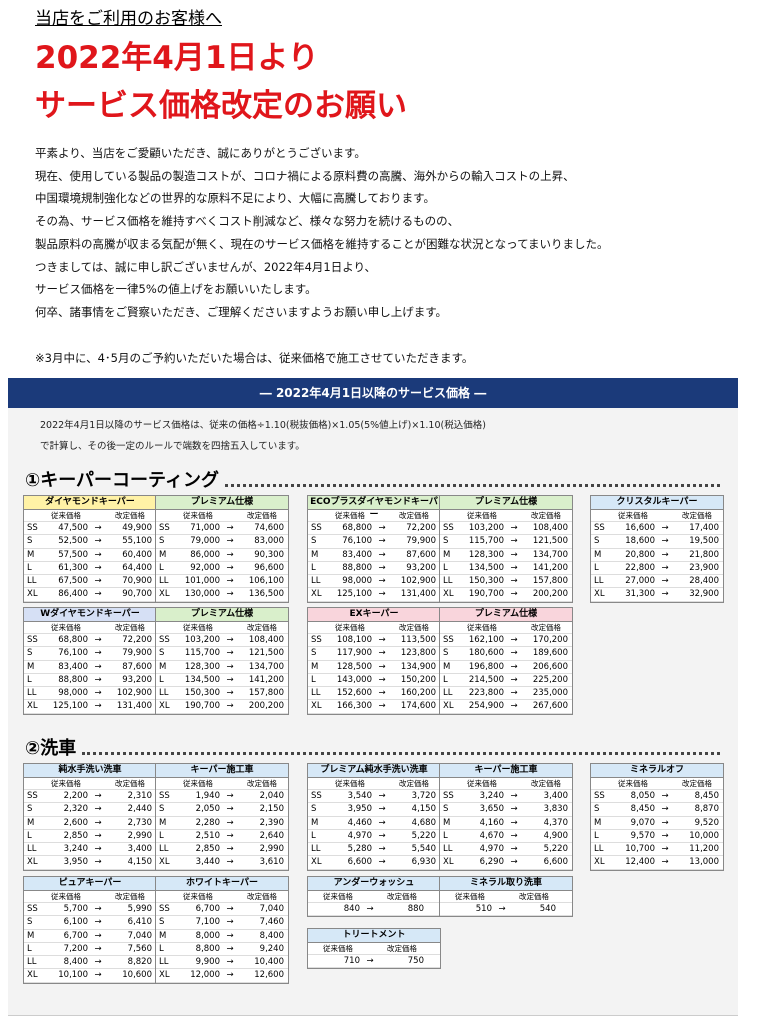  What do you see at coordinates (374, 694) in the screenshot?
I see `price-row: LL 152,600 → 160,200` at bounding box center [374, 694].